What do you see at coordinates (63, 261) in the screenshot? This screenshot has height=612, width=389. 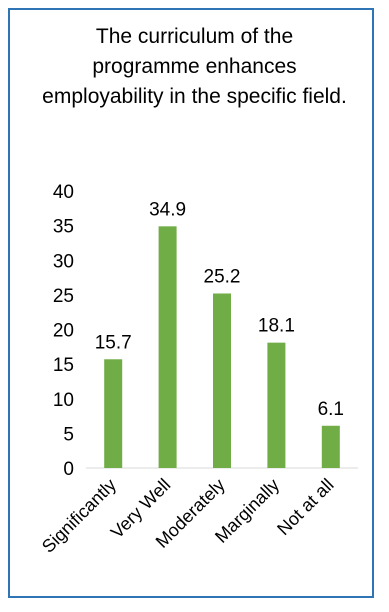 I see `y-tick-label: 30` at bounding box center [63, 261].